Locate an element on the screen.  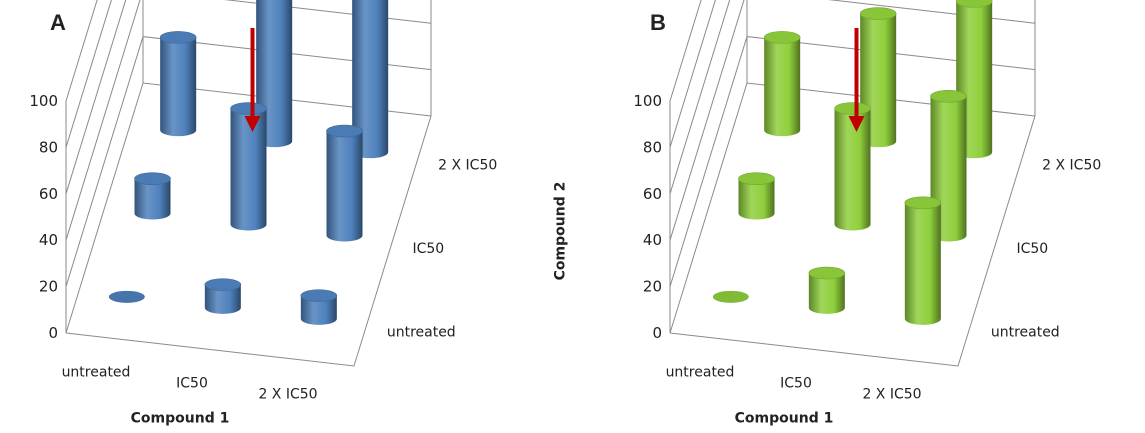
panel-letter: A is located at coordinates (58, 22).